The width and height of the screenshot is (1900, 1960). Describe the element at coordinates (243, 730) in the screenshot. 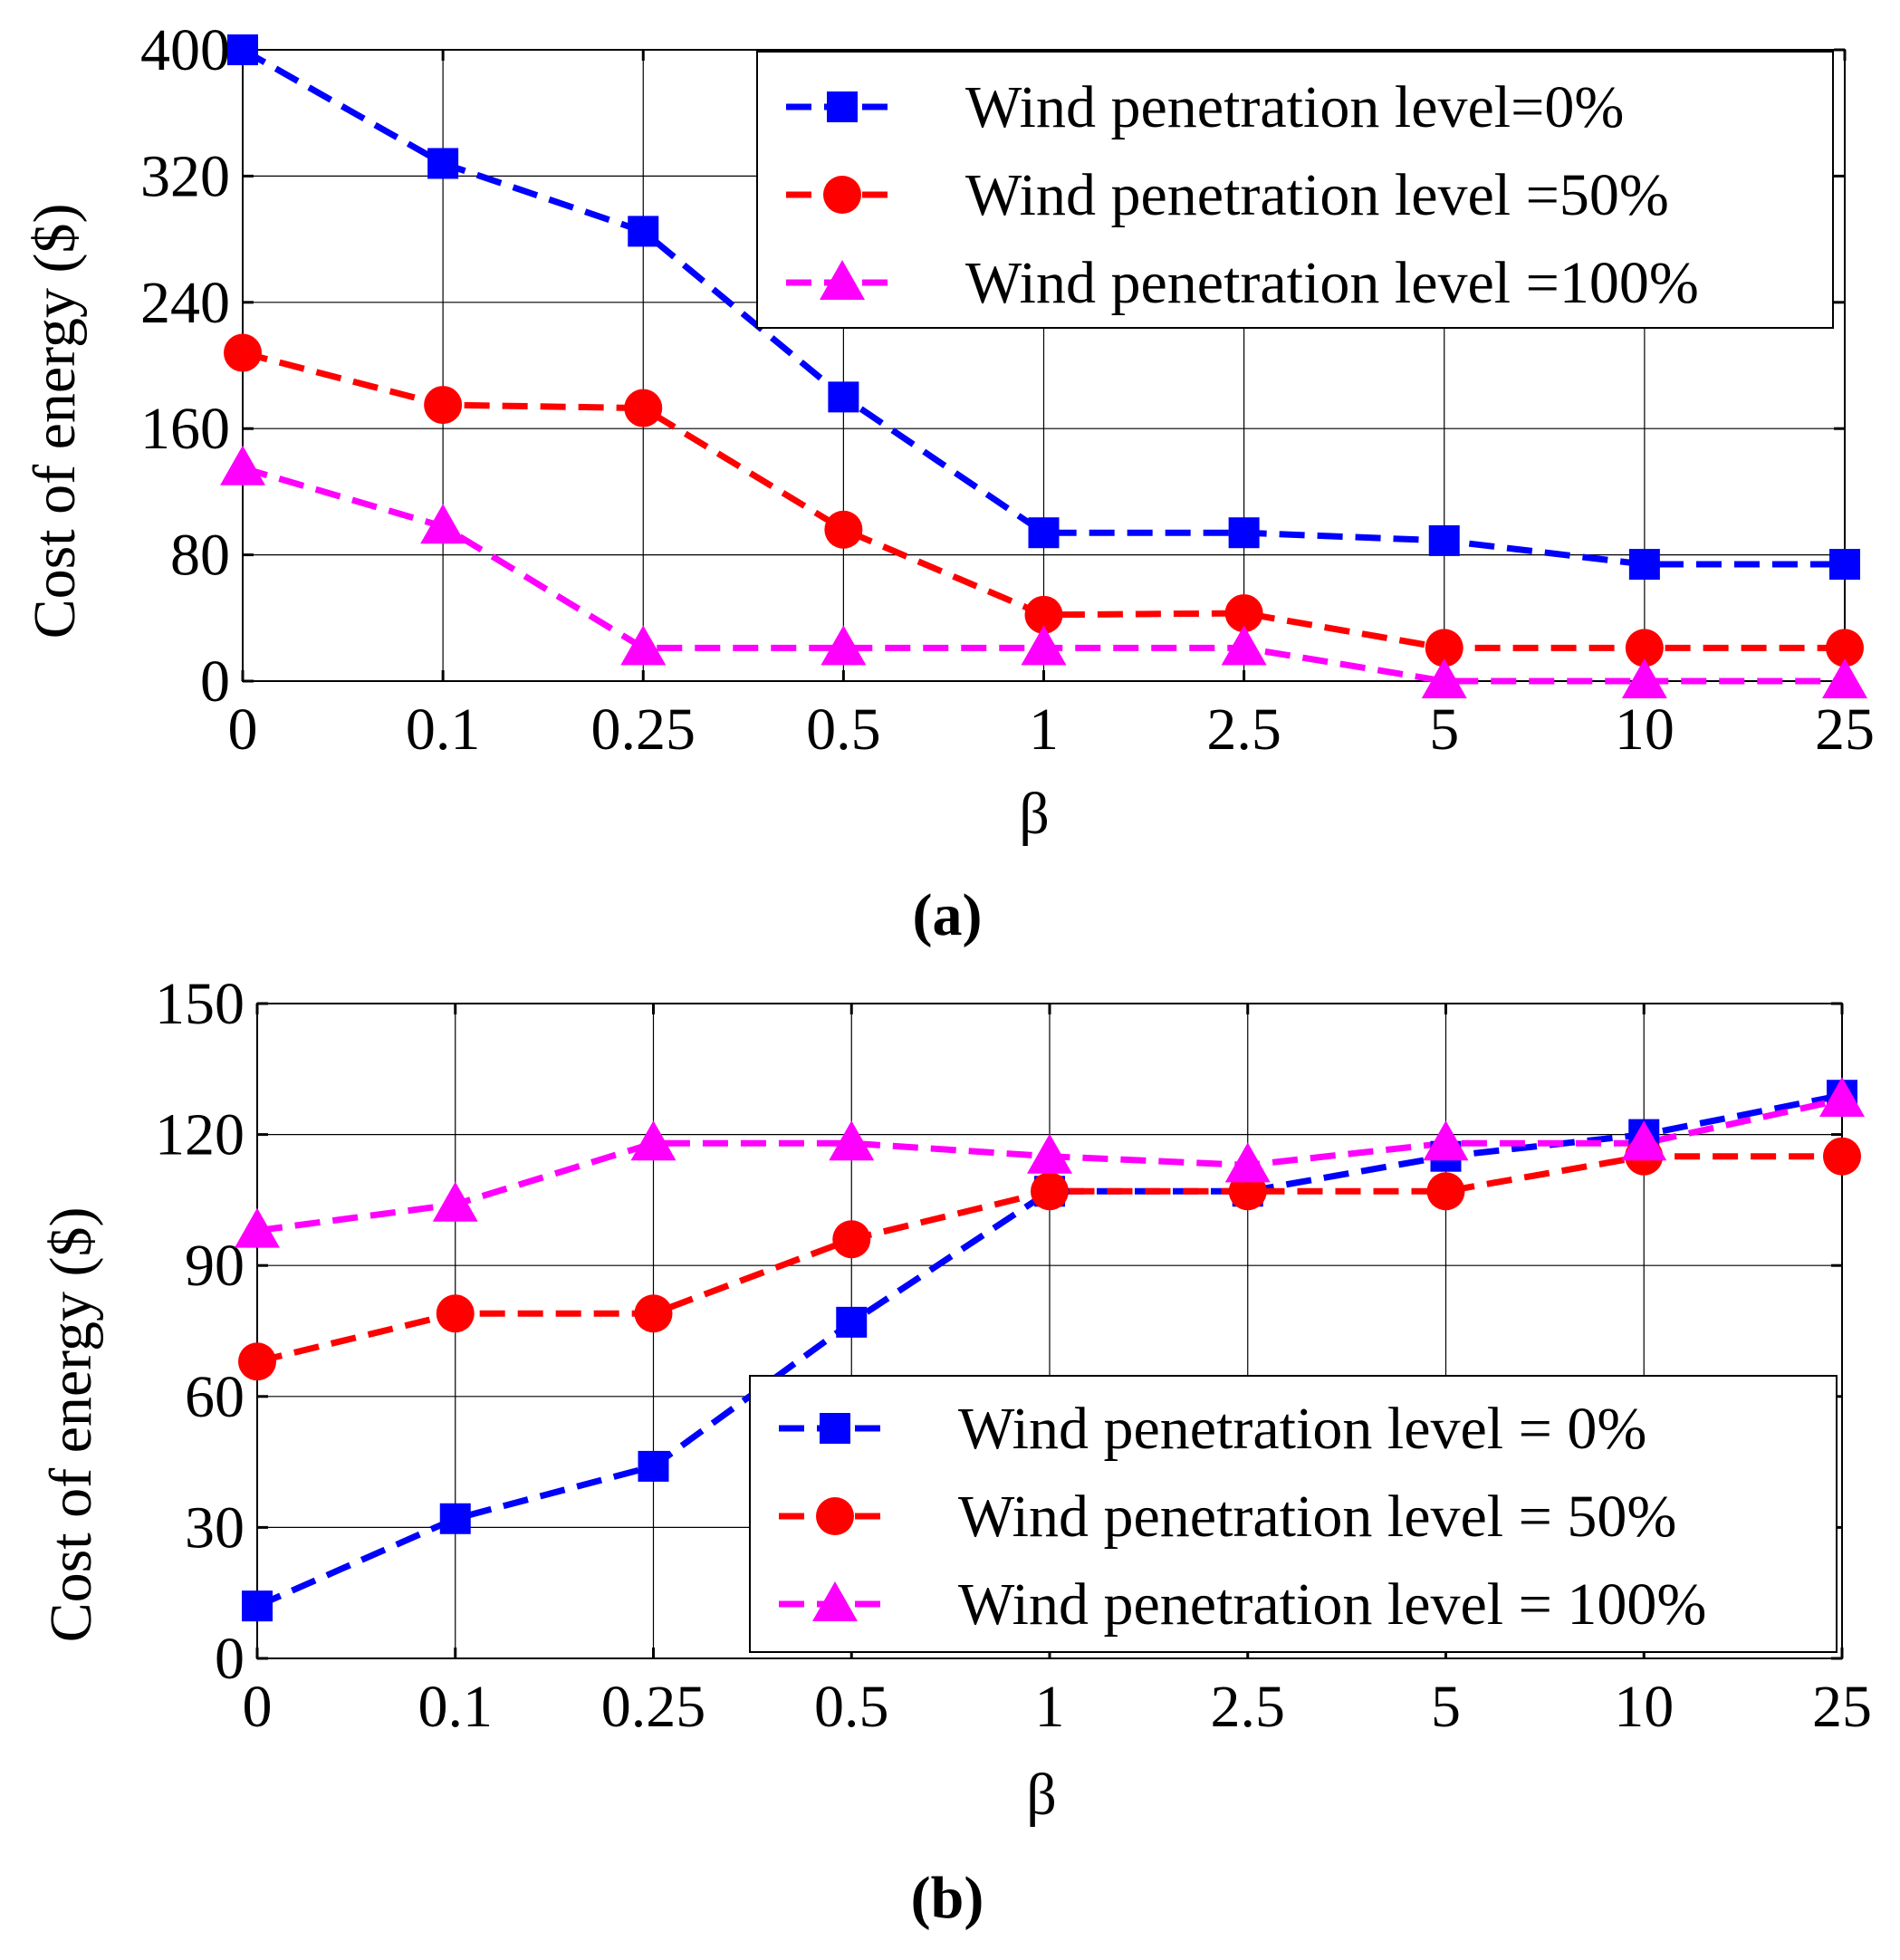

I see `chart-a-x-tick-label: 0` at that location.